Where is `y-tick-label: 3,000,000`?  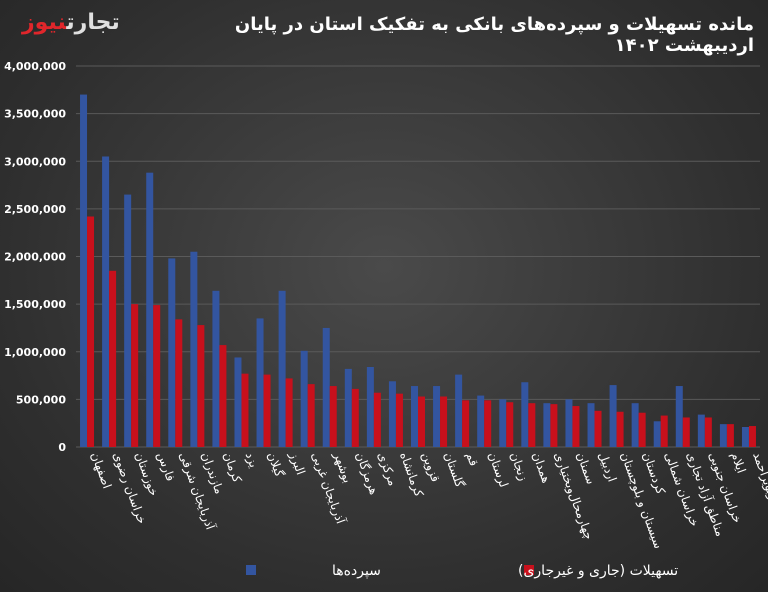
y-tick-label: 3,000,000 is located at coordinates (35, 161).